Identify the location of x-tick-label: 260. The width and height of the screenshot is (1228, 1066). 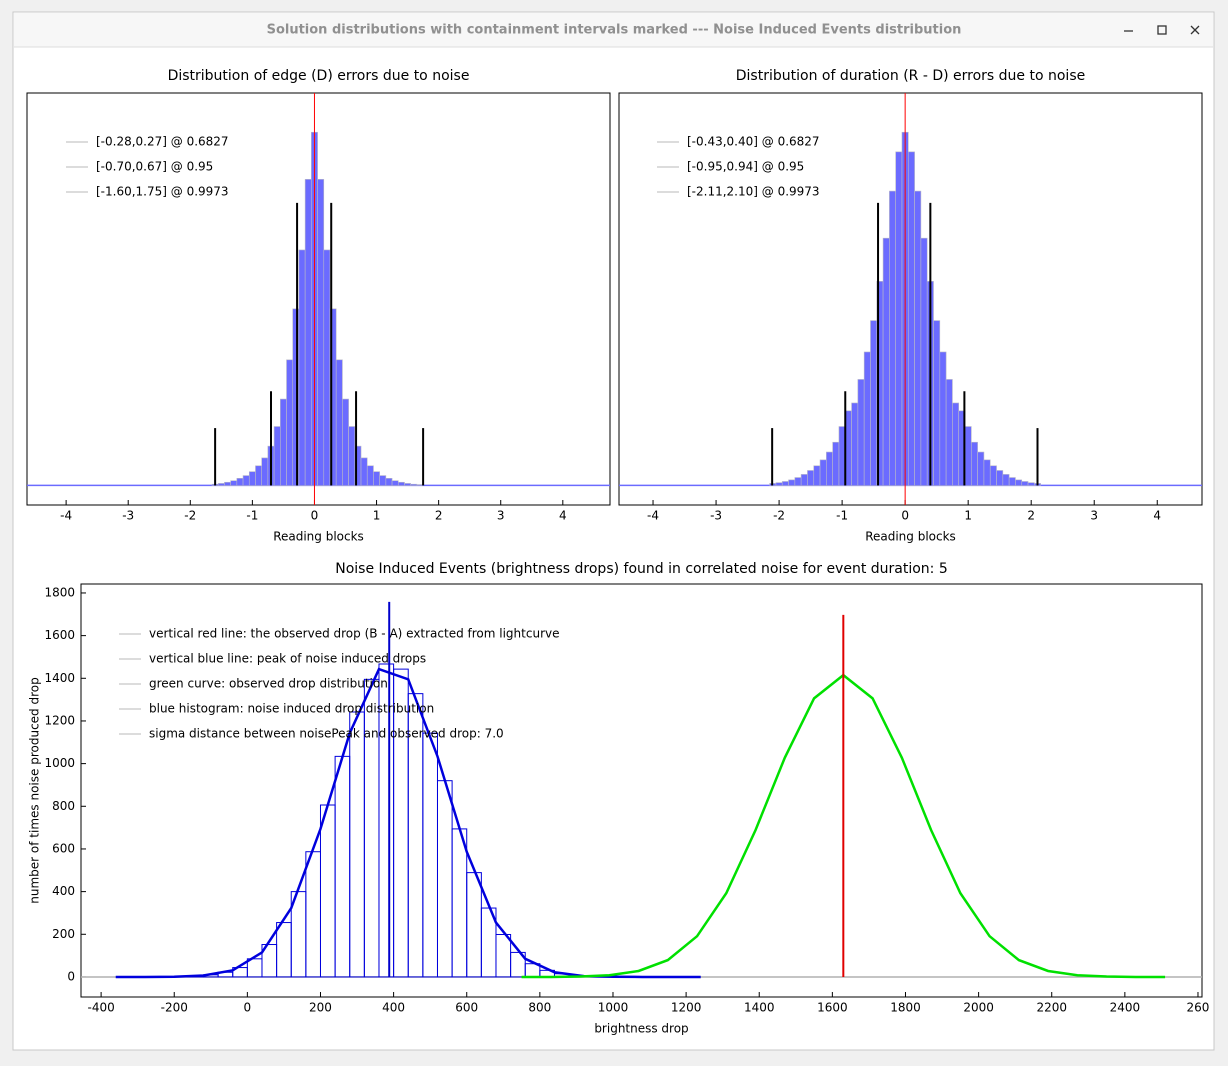
(1198, 1008).